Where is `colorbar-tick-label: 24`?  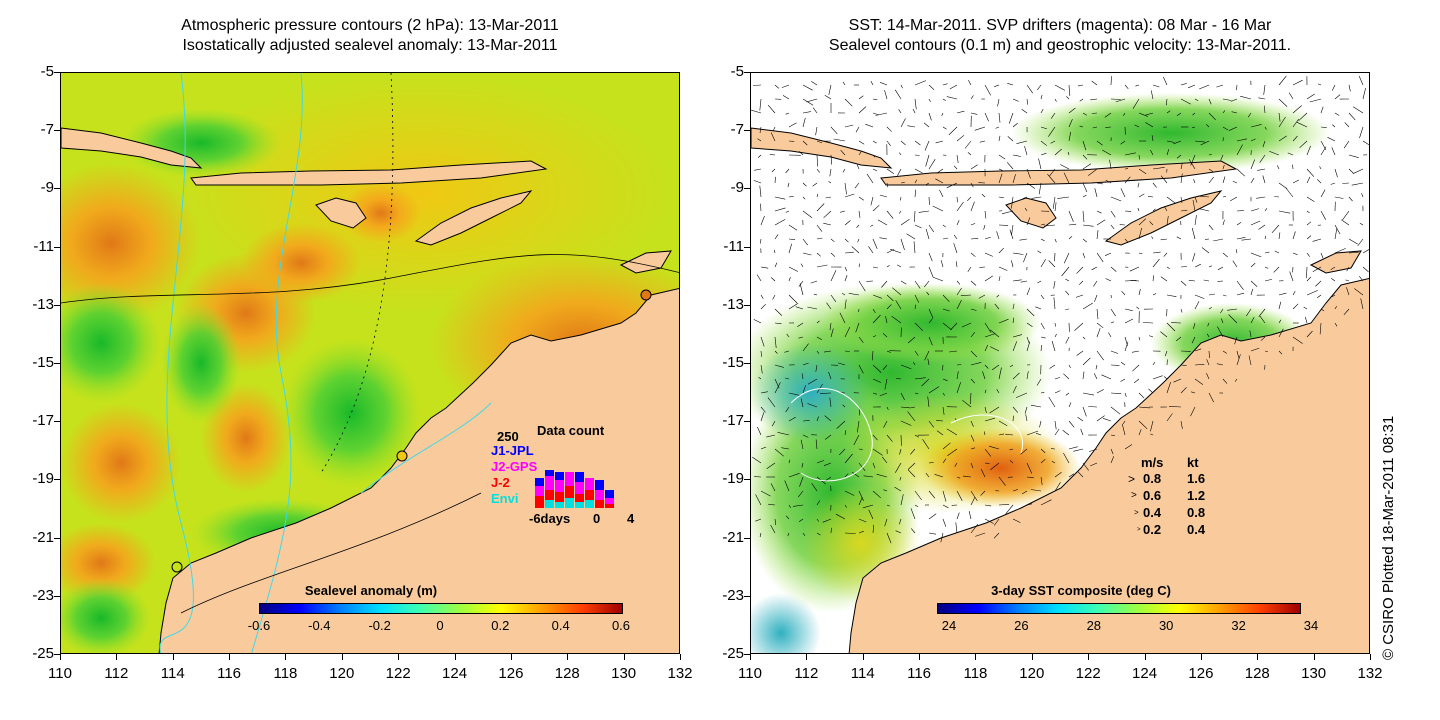
colorbar-tick-label: 24 is located at coordinates (949, 625).